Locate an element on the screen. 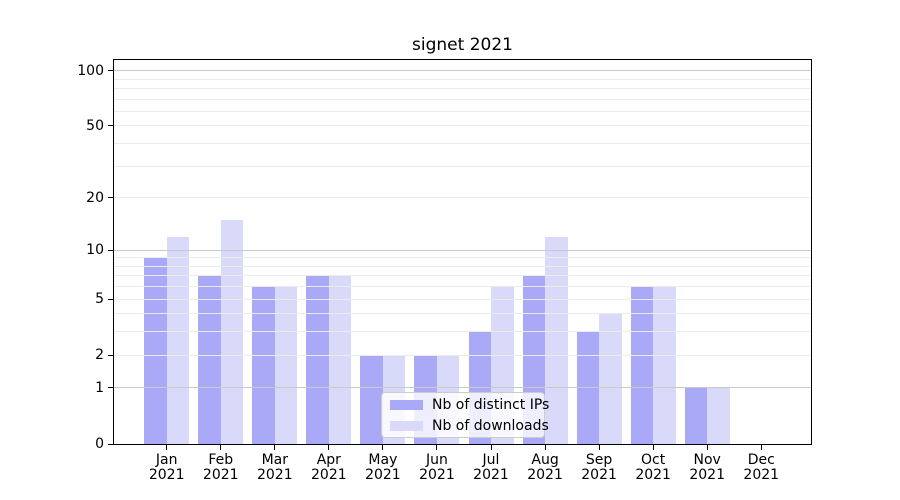 This screenshot has width=900, height=500. x-tick-month: Apr is located at coordinates (328, 460).